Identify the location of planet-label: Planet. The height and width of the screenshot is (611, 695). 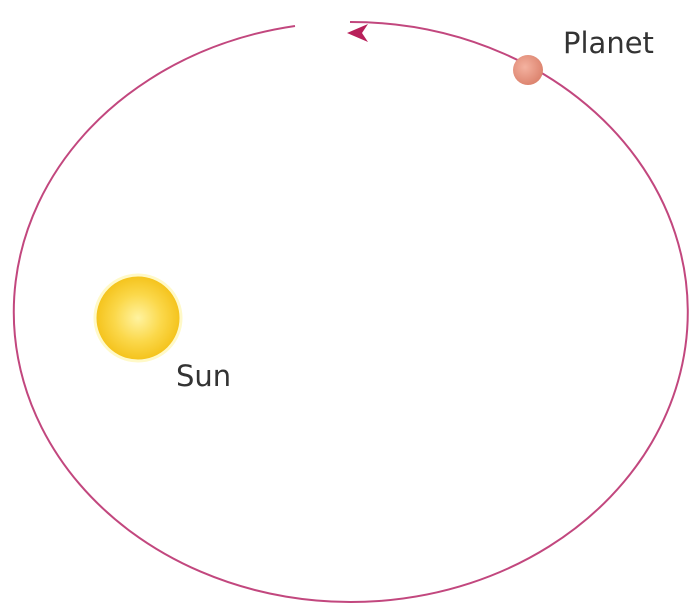
(608, 43).